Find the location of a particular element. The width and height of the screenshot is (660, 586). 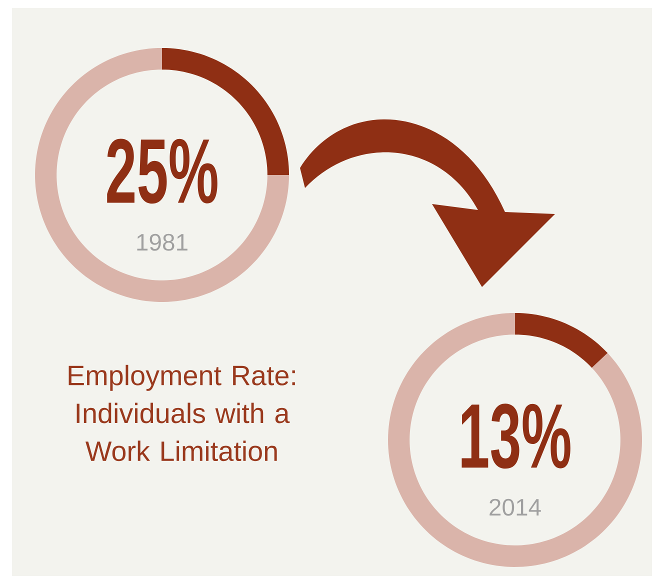

text: 25% is located at coordinates (162, 171).